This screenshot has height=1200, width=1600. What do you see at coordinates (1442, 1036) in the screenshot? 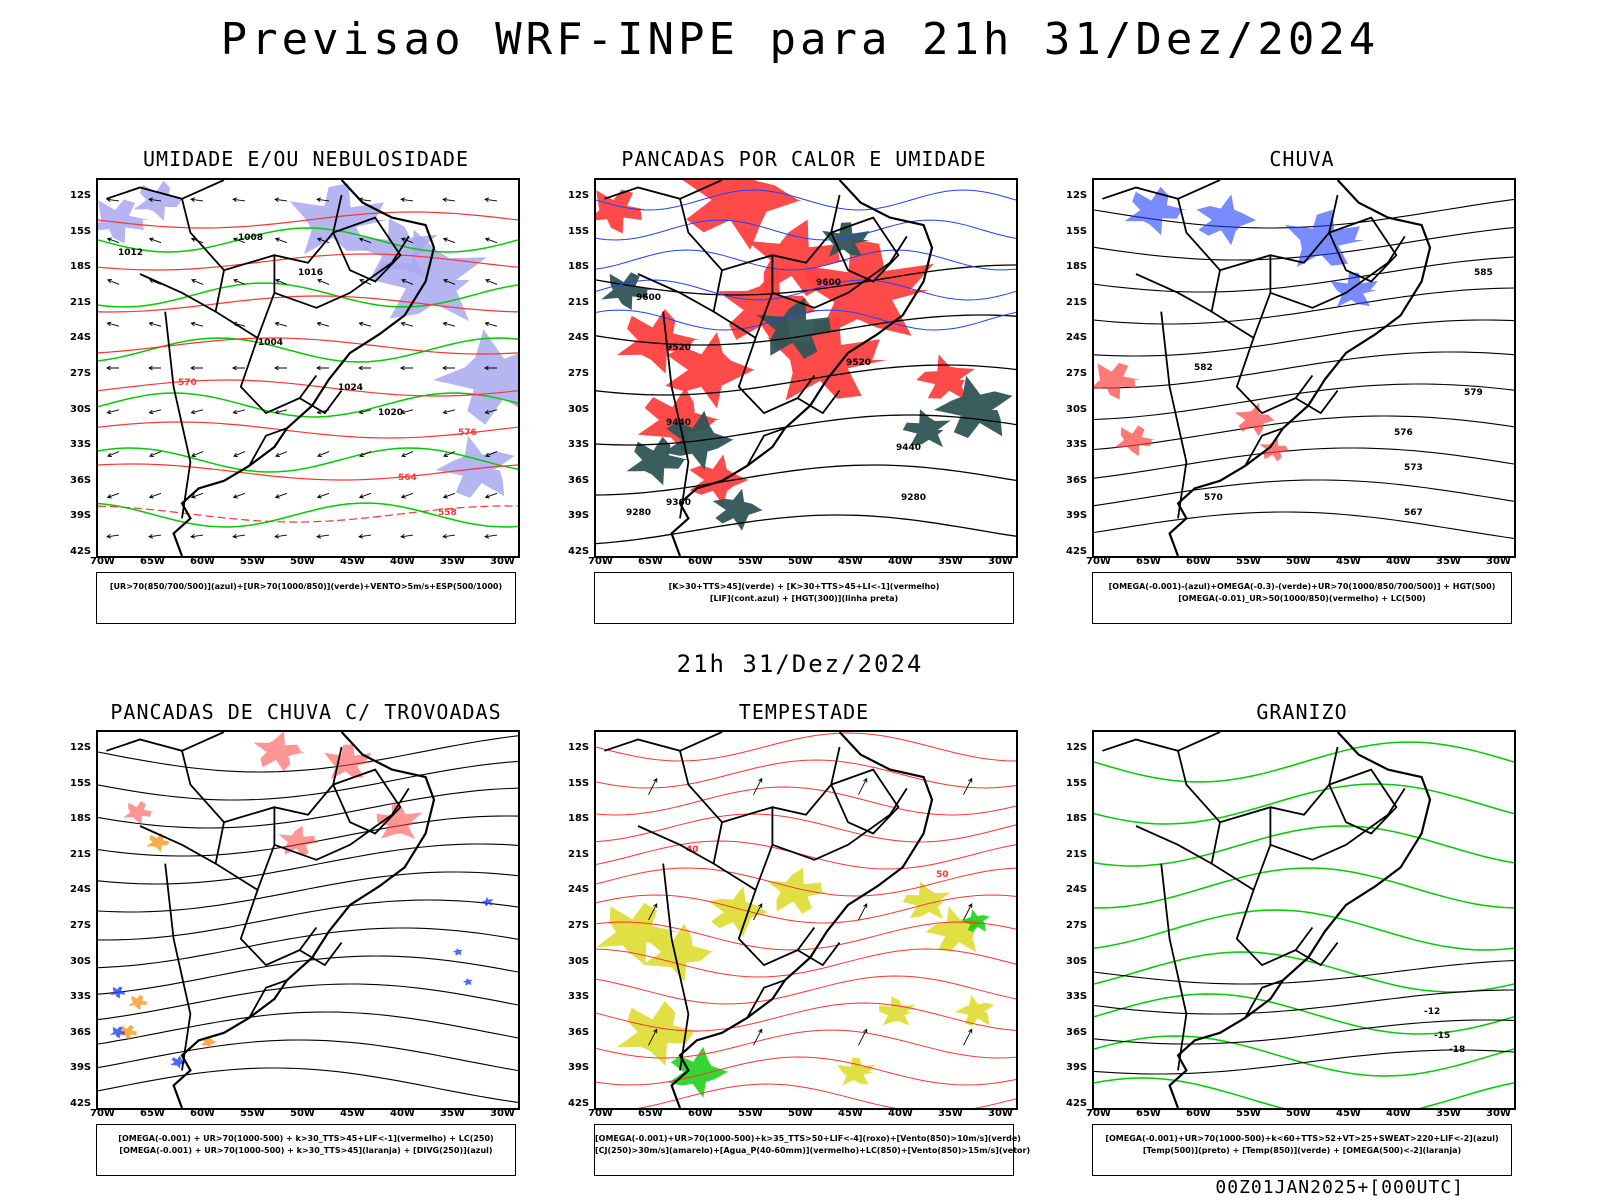
I see `contour-label: -15` at bounding box center [1442, 1036].